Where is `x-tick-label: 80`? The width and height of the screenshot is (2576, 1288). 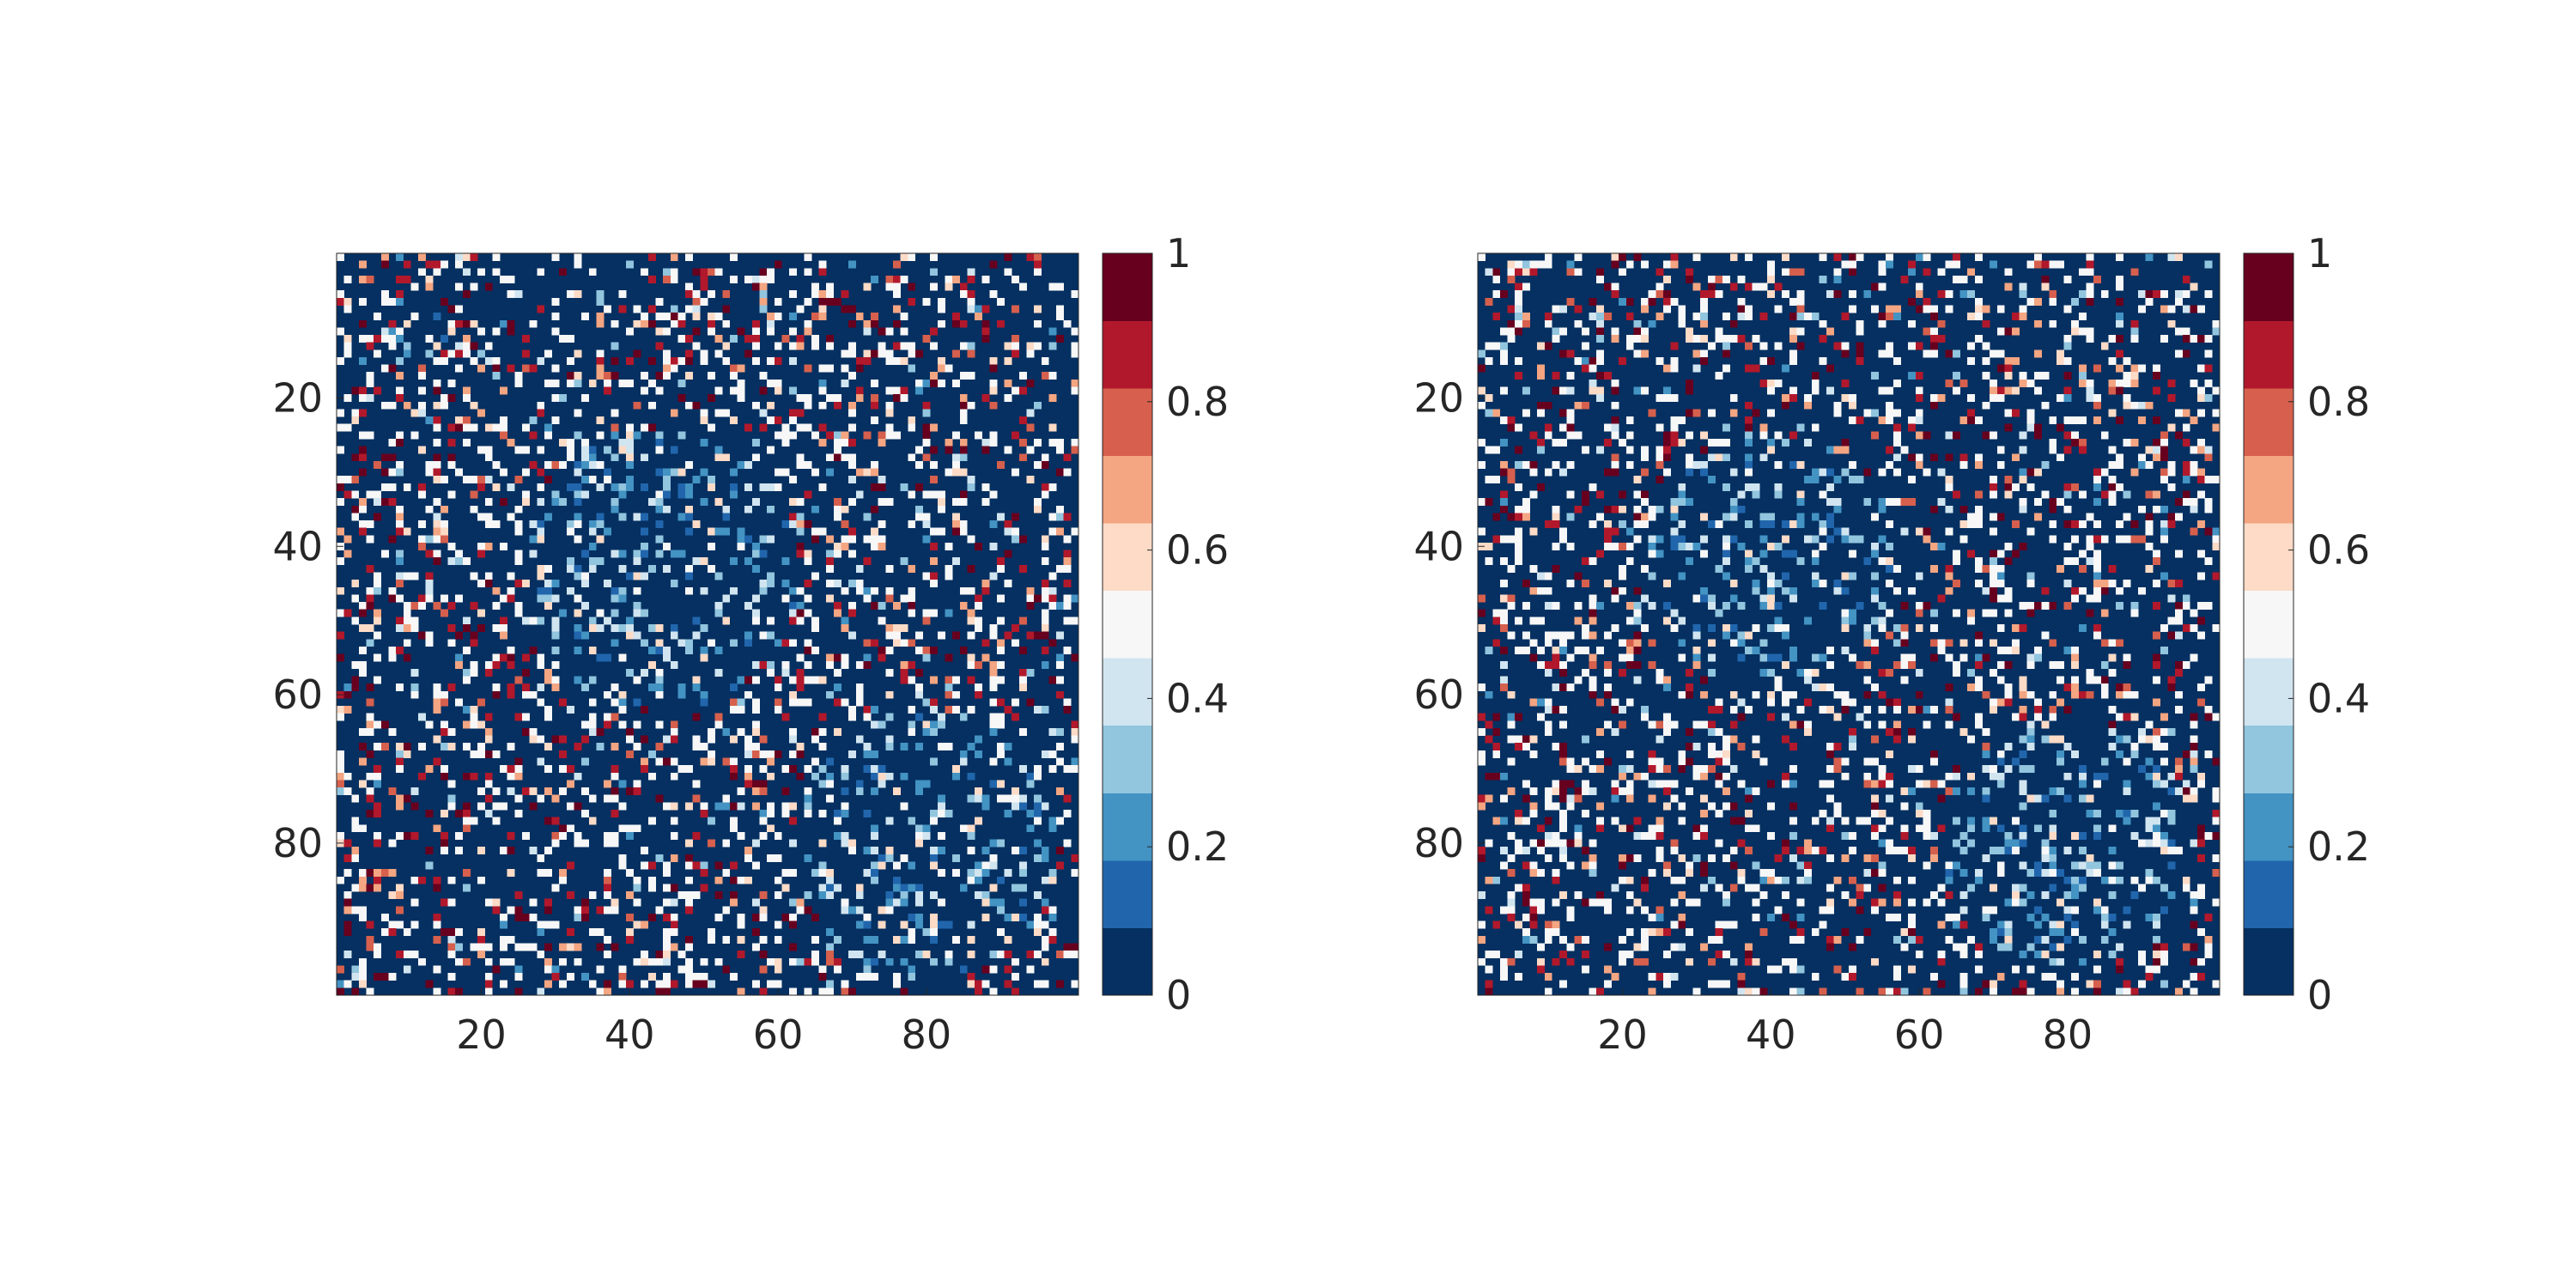 x-tick-label: 80 is located at coordinates (927, 1035).